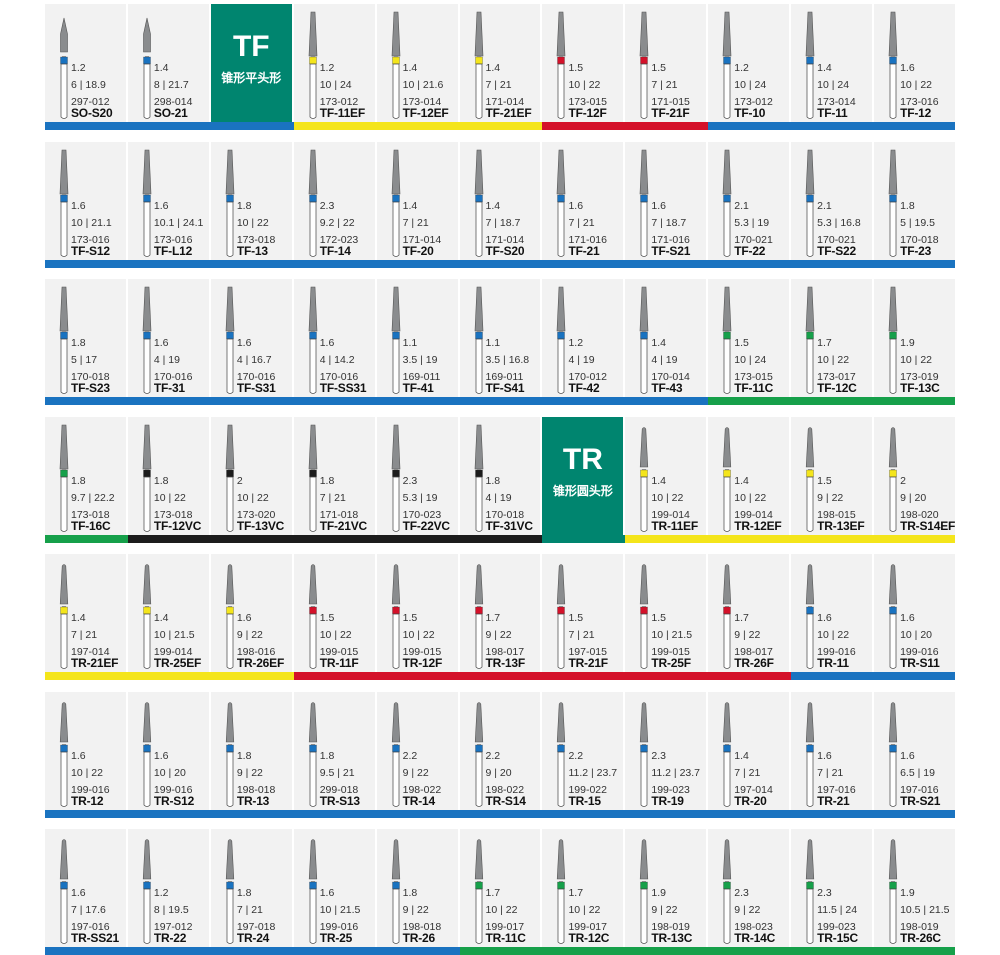 This screenshot has width=1000, height=955. What do you see at coordinates (500, 613) in the screenshot?
I see `product-card: 1.7 9 | 22 198-017 TR-13F` at bounding box center [500, 613].